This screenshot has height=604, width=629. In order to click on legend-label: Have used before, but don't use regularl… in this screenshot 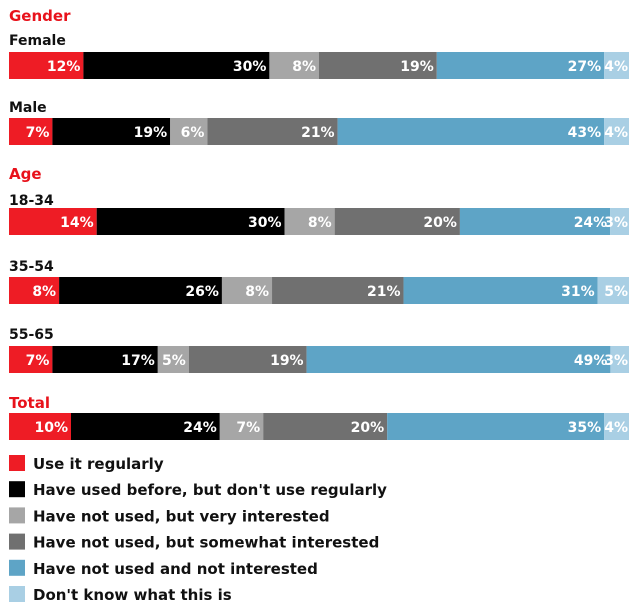, I will do `click(210, 490)`.